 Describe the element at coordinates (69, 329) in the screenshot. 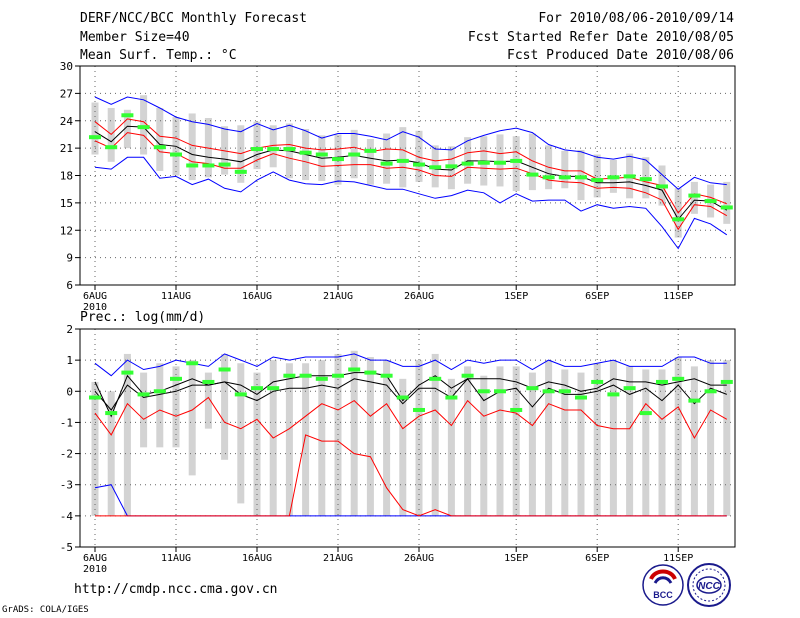

I see `prec-ytick-label-7: 2` at that location.